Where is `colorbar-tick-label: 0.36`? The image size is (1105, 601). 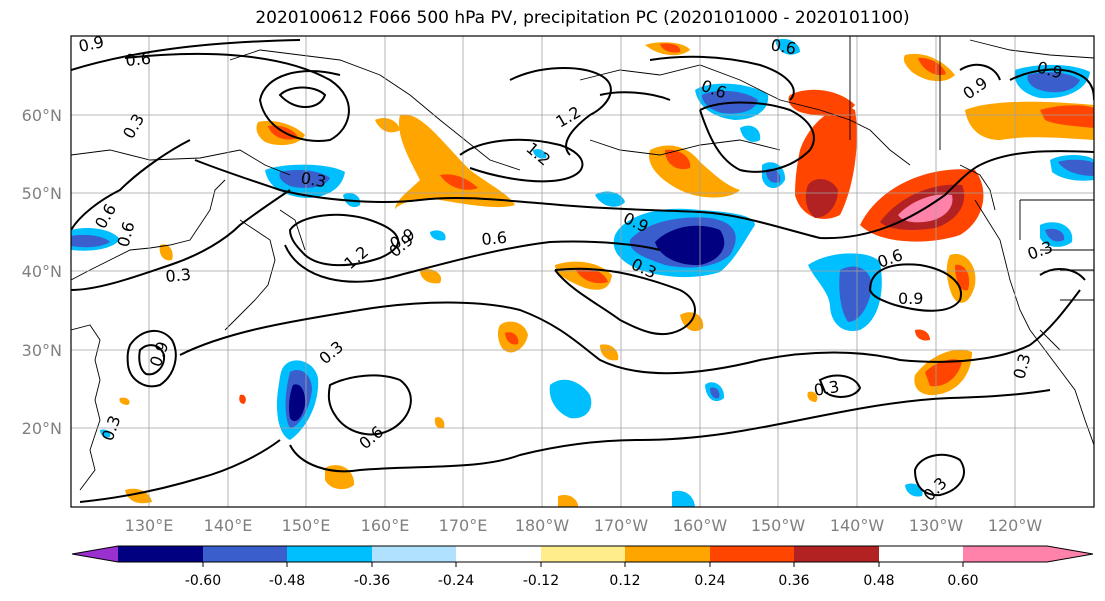
colorbar-tick-label: 0.36 is located at coordinates (793, 581).